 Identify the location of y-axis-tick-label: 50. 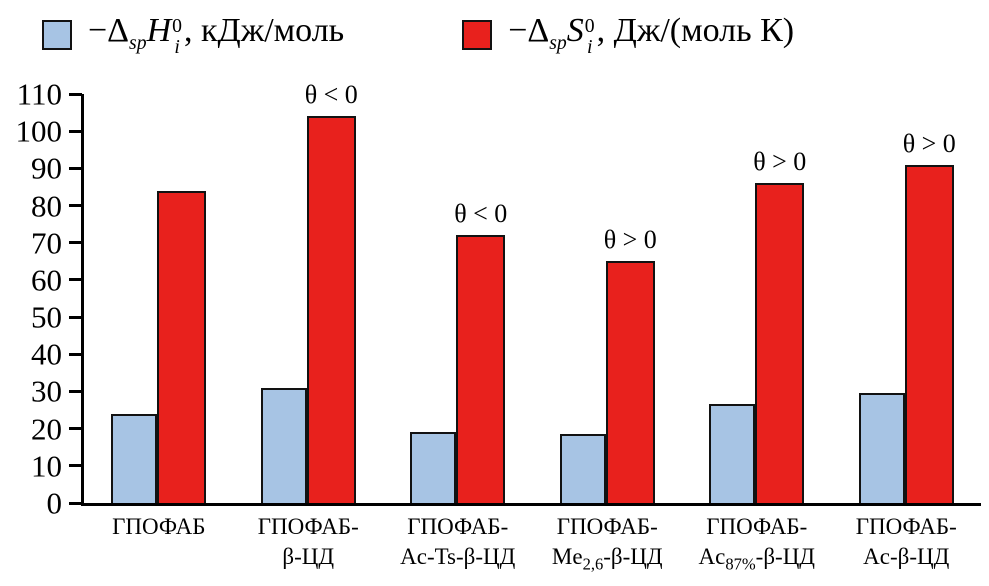
(46, 317).